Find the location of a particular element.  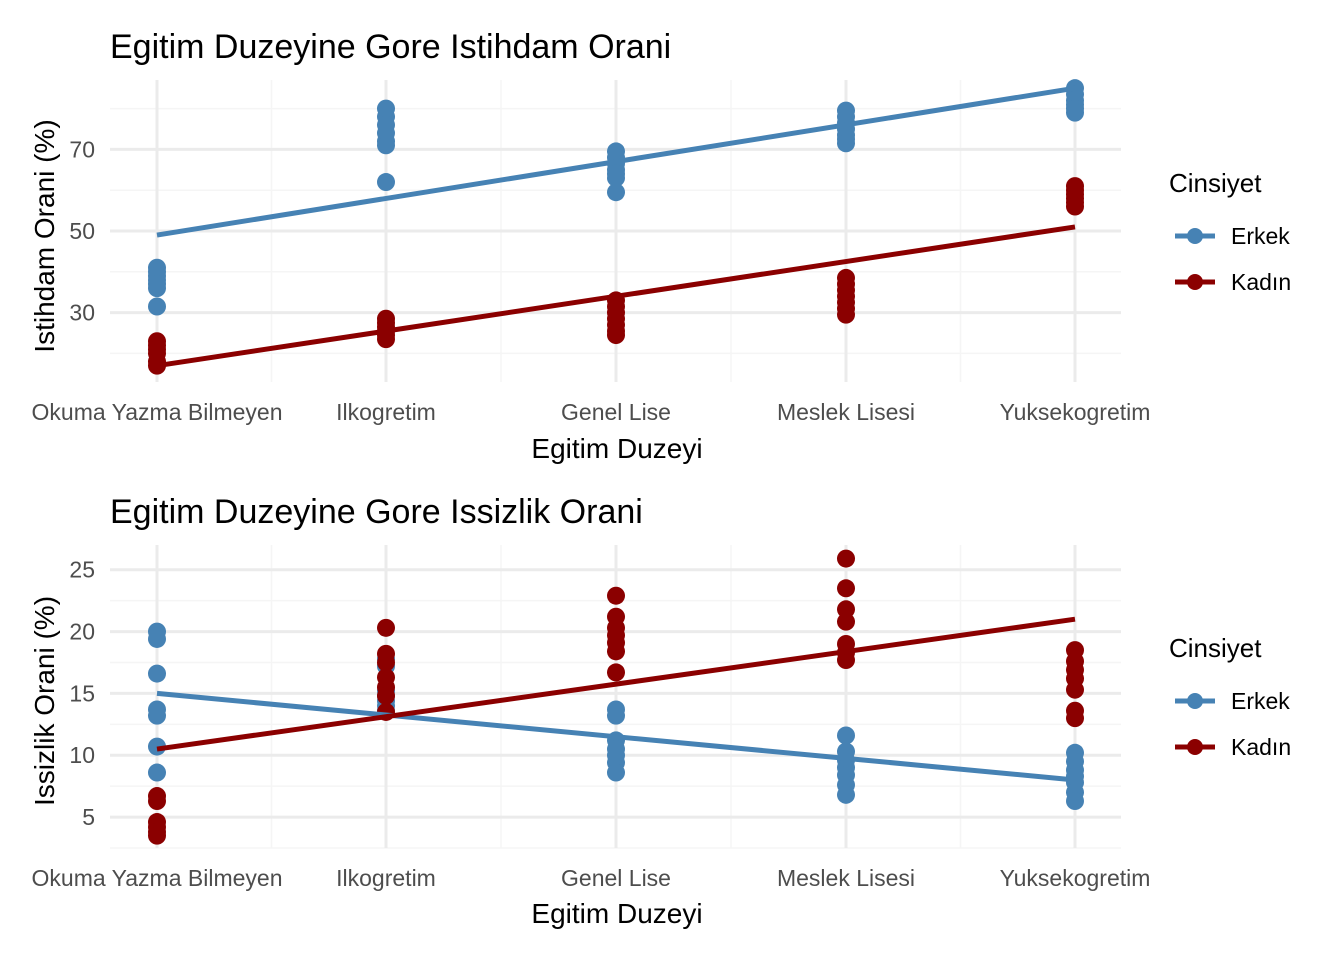

y-tick-label: 70 is located at coordinates (82, 149).